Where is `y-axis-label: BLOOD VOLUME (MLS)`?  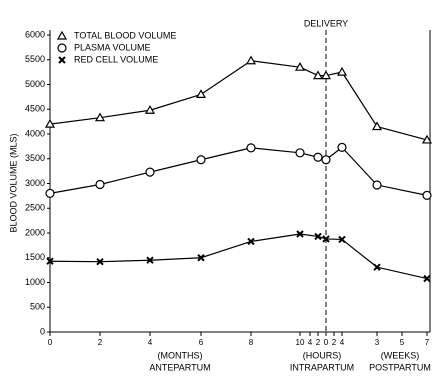 y-axis-label: BLOOD VOLUME (MLS) is located at coordinates (13, 182).